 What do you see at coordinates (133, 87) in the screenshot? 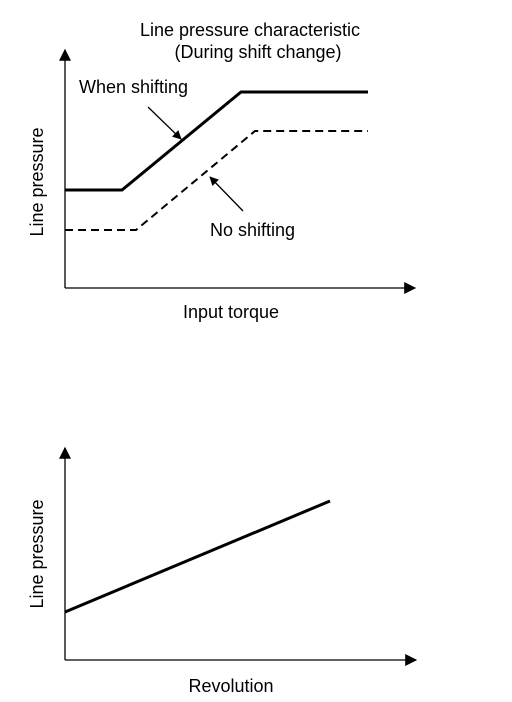
I see `label-when-shifting: When shifting` at bounding box center [133, 87].